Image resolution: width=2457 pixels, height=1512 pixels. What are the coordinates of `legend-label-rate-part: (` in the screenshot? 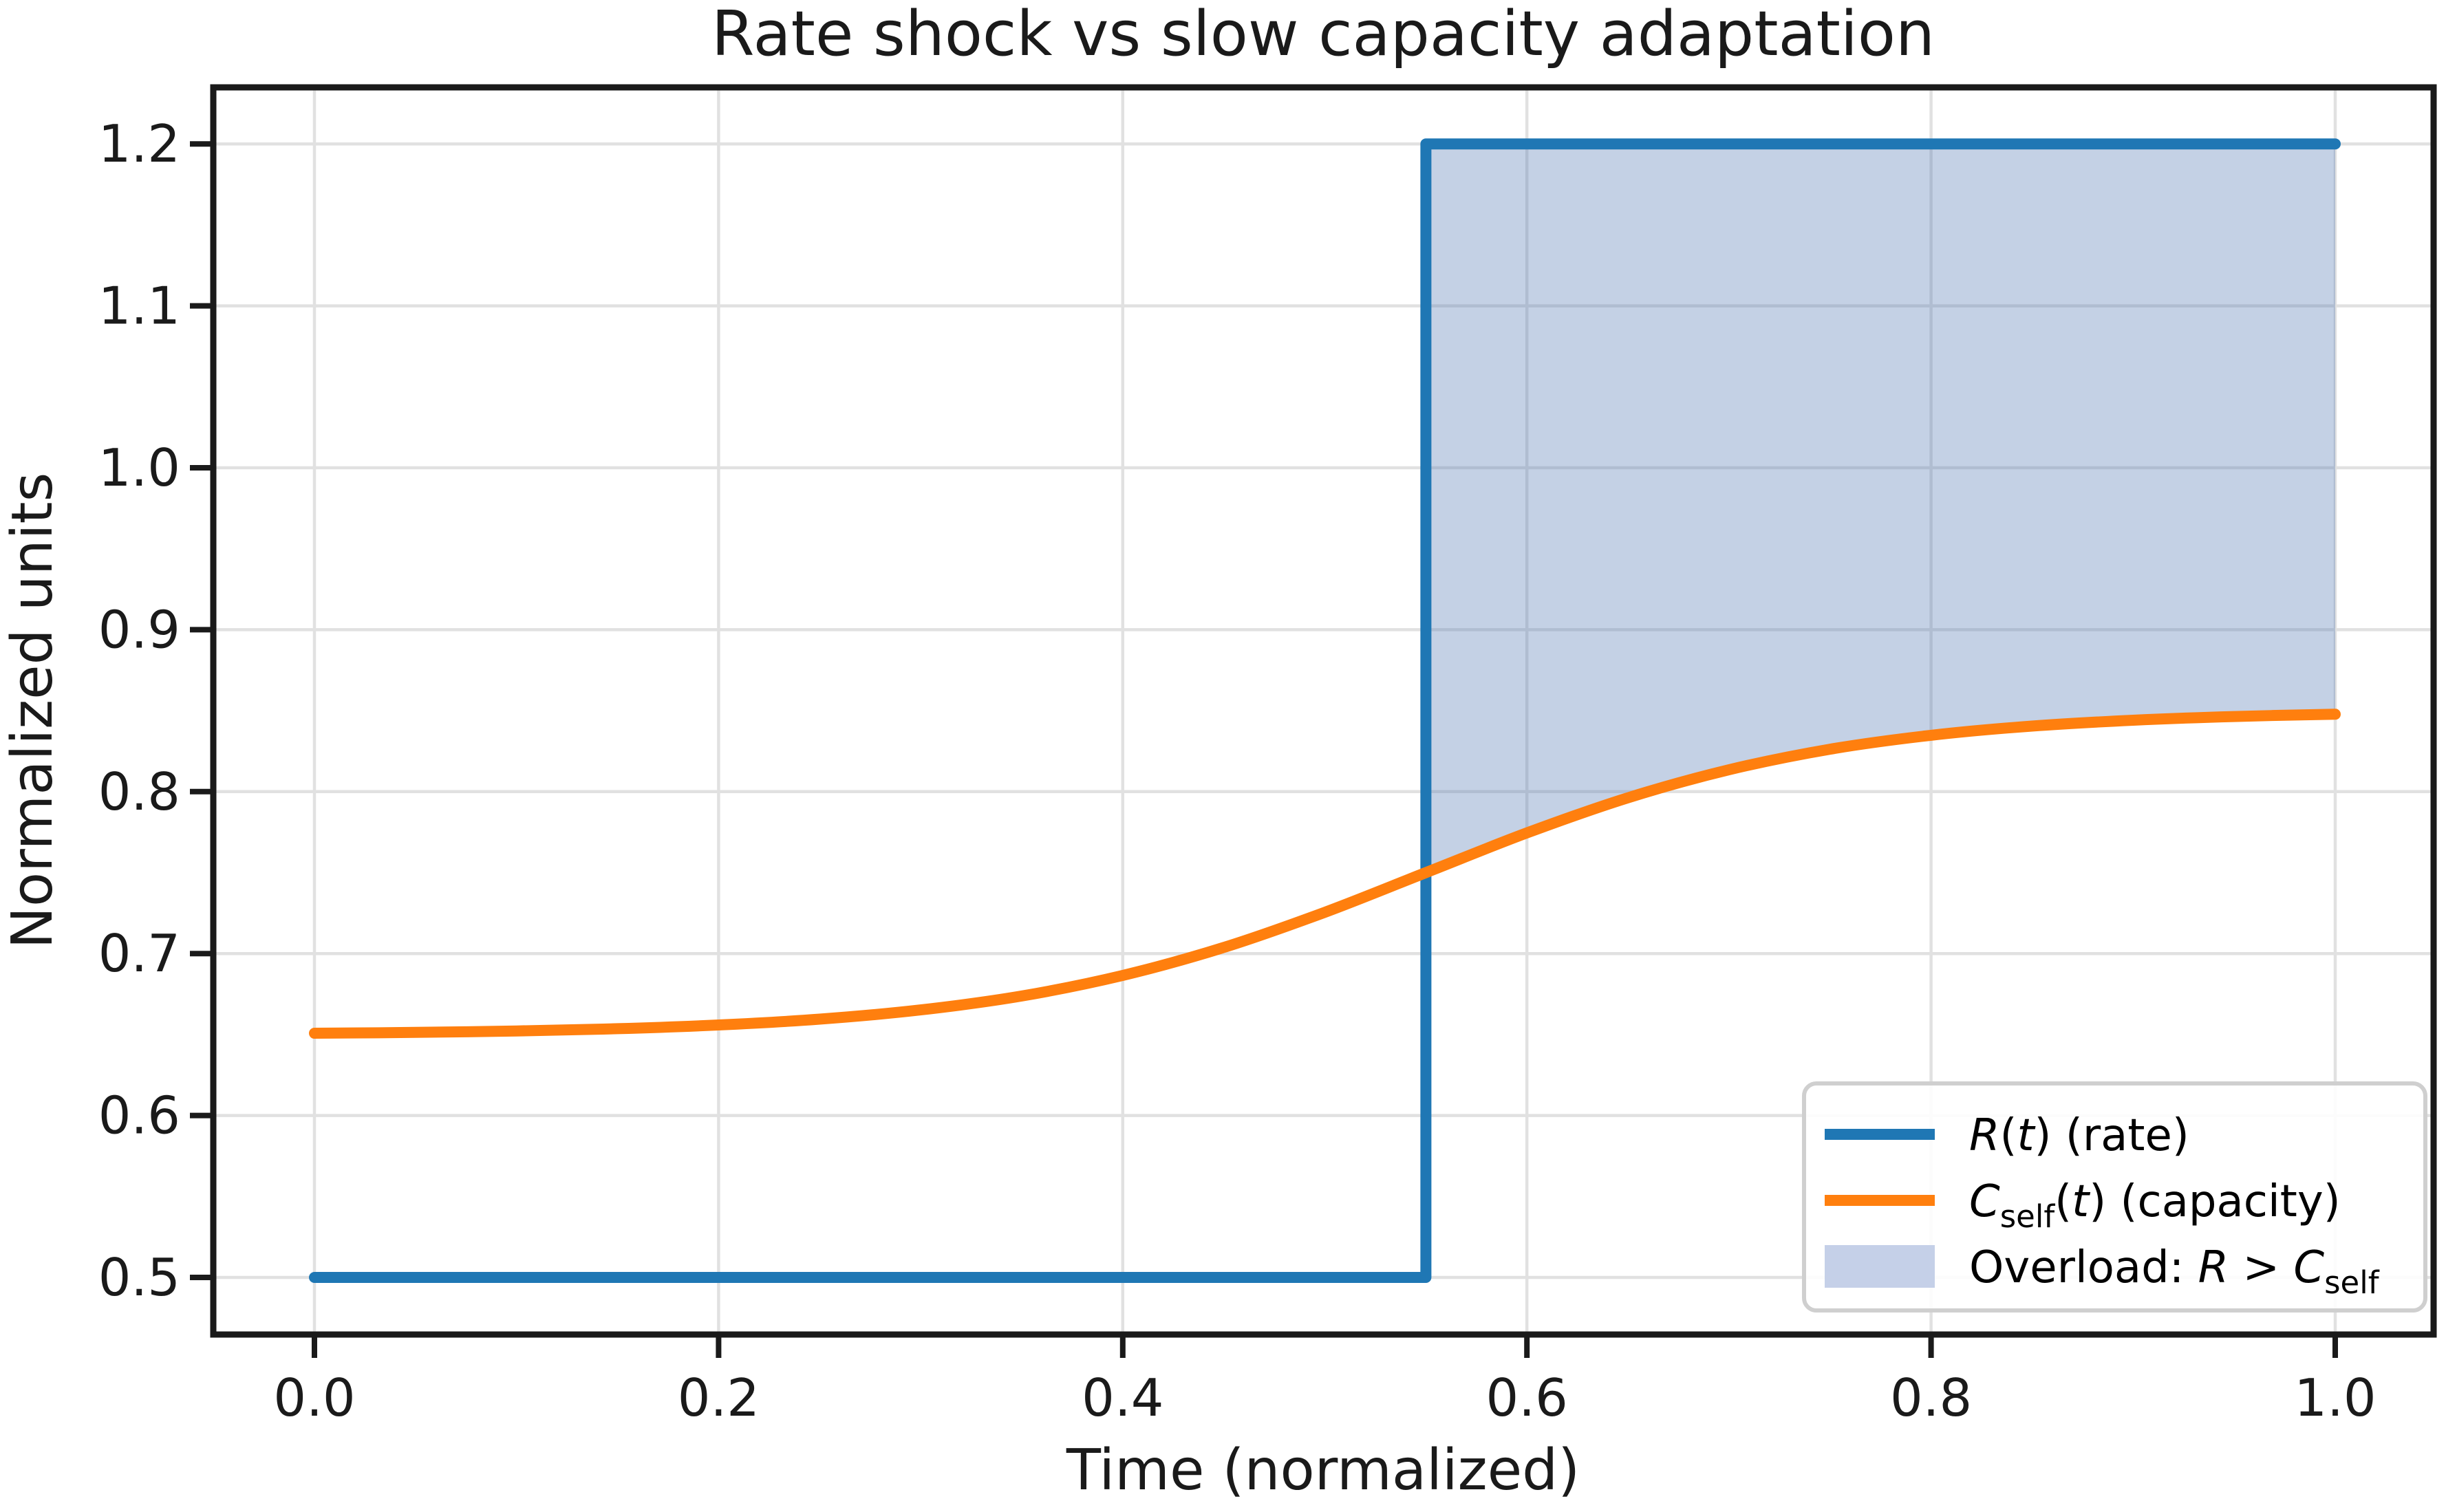 It's located at (2008, 1135).